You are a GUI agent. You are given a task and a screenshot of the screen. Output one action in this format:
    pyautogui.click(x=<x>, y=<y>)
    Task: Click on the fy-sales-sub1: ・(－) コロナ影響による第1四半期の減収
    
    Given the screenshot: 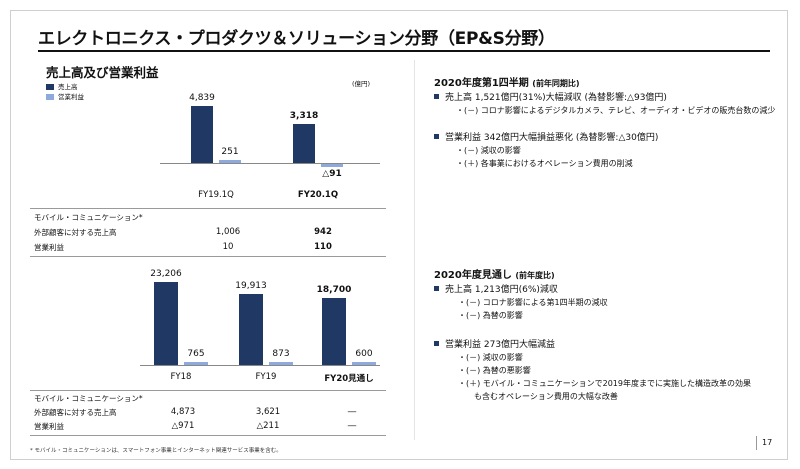 What is the action you would take?
    pyautogui.click(x=533, y=302)
    